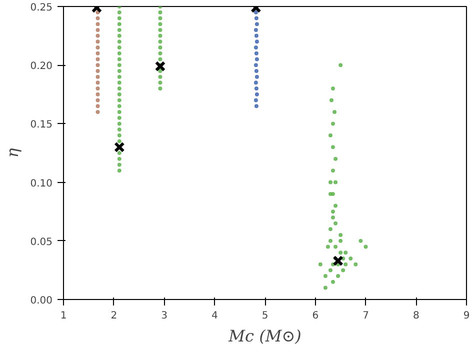  What do you see at coordinates (41, 184) in the screenshot?
I see `y-tick-label: 0.10` at bounding box center [41, 184].